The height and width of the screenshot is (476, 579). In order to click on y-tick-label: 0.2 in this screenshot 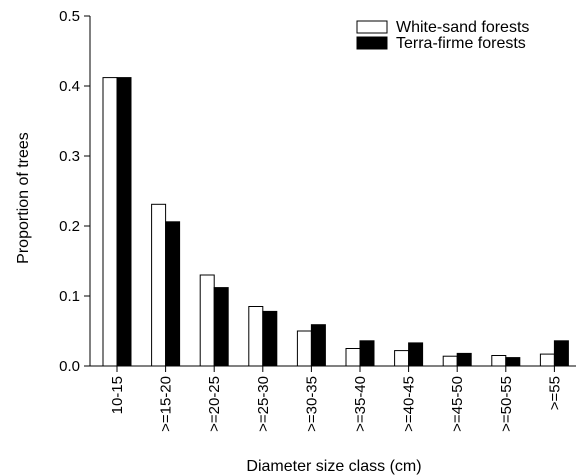, I will do `click(69, 226)`.